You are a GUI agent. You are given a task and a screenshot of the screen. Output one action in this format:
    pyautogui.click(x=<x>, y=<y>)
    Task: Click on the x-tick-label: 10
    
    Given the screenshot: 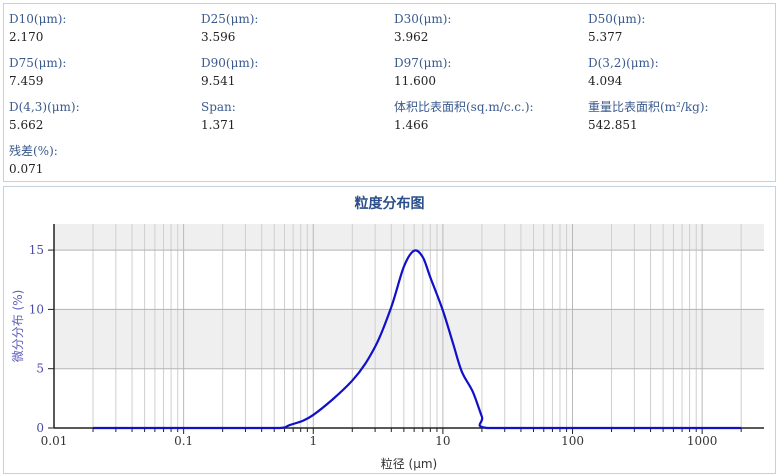 What is the action you would take?
    pyautogui.click(x=442, y=441)
    